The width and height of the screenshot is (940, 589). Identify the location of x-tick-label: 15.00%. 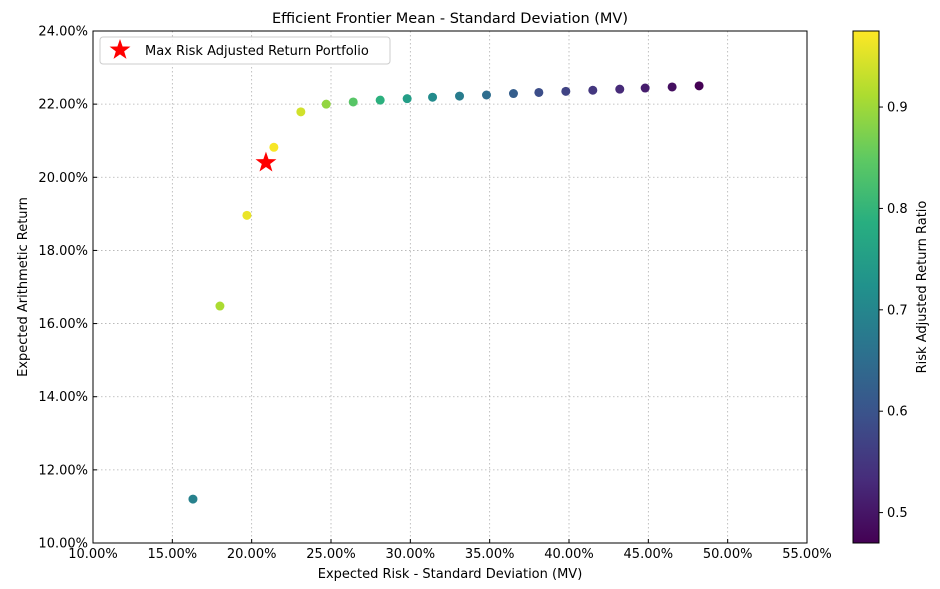
(173, 554).